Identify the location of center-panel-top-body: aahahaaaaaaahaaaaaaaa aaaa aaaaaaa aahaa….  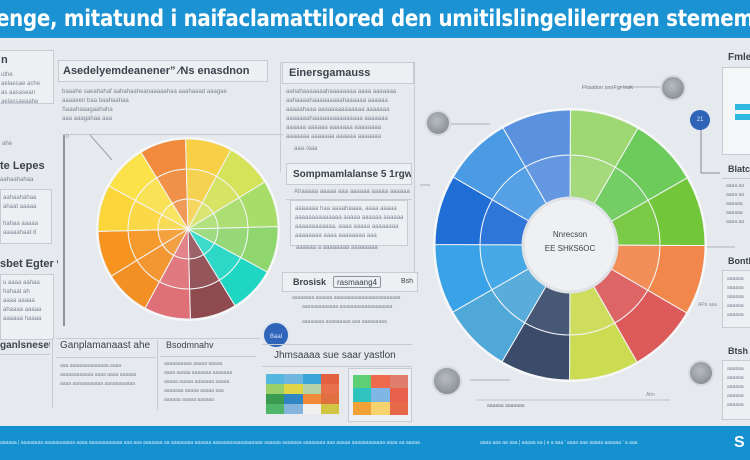
(350, 121).